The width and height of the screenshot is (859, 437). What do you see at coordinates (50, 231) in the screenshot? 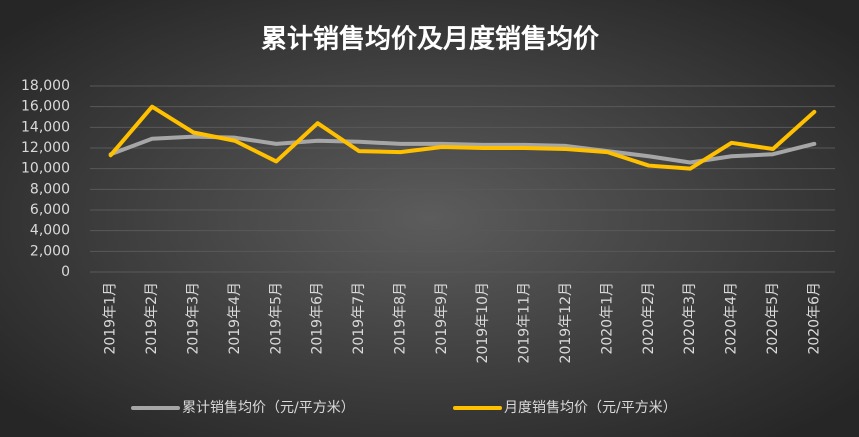
I see `y-tick-label: 4,000` at bounding box center [50, 231].